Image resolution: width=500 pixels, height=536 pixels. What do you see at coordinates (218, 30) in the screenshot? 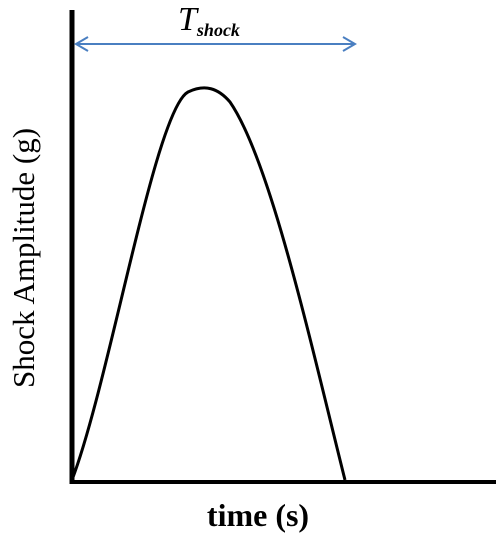
I see `duration-subscript: shock` at bounding box center [218, 30].